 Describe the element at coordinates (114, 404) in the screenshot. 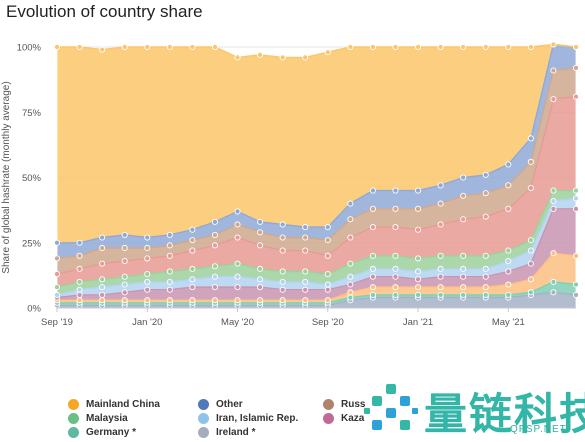

I see `legend-item: Mainland China` at that location.